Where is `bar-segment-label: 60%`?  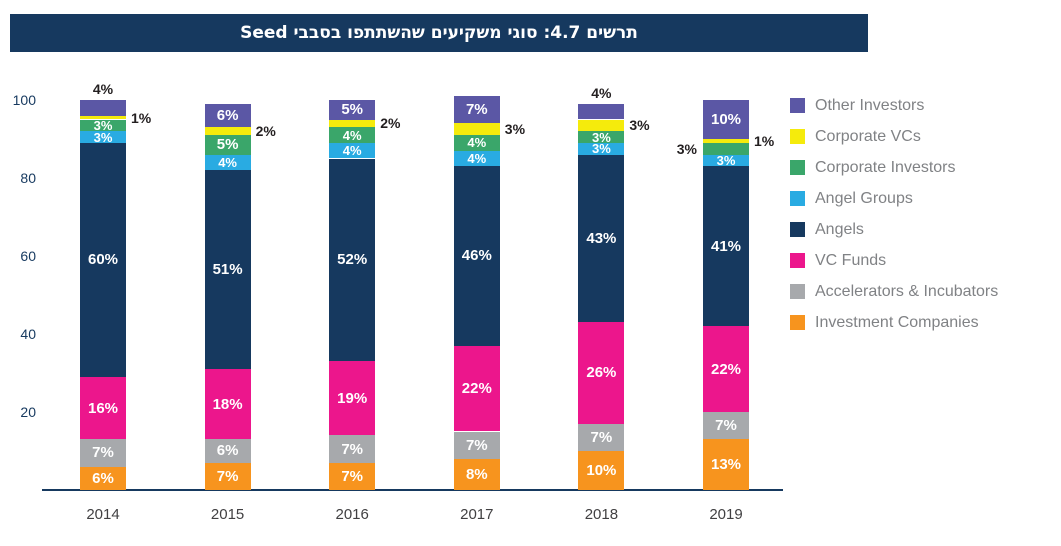
bar-segment-label: 60% is located at coordinates (103, 260).